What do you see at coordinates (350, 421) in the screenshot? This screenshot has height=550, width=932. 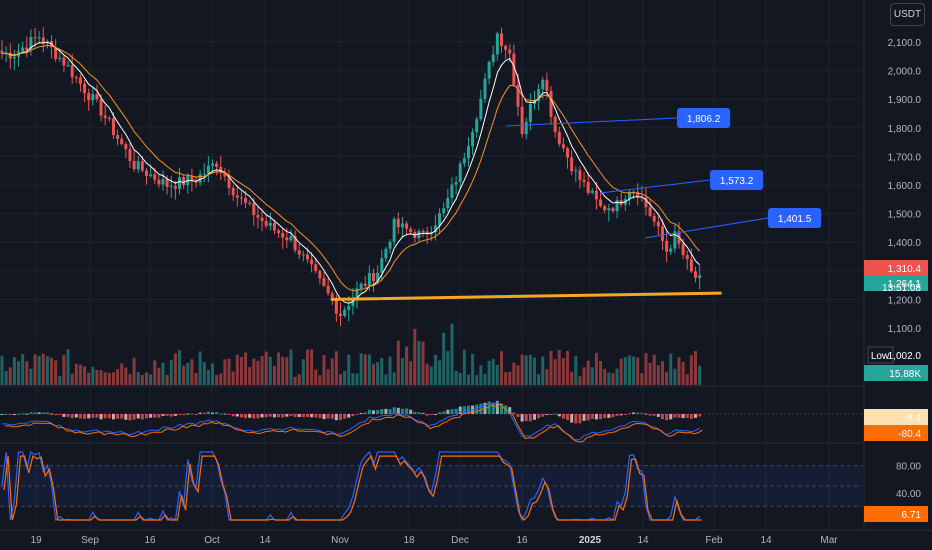 I see `macd-line` at bounding box center [350, 421].